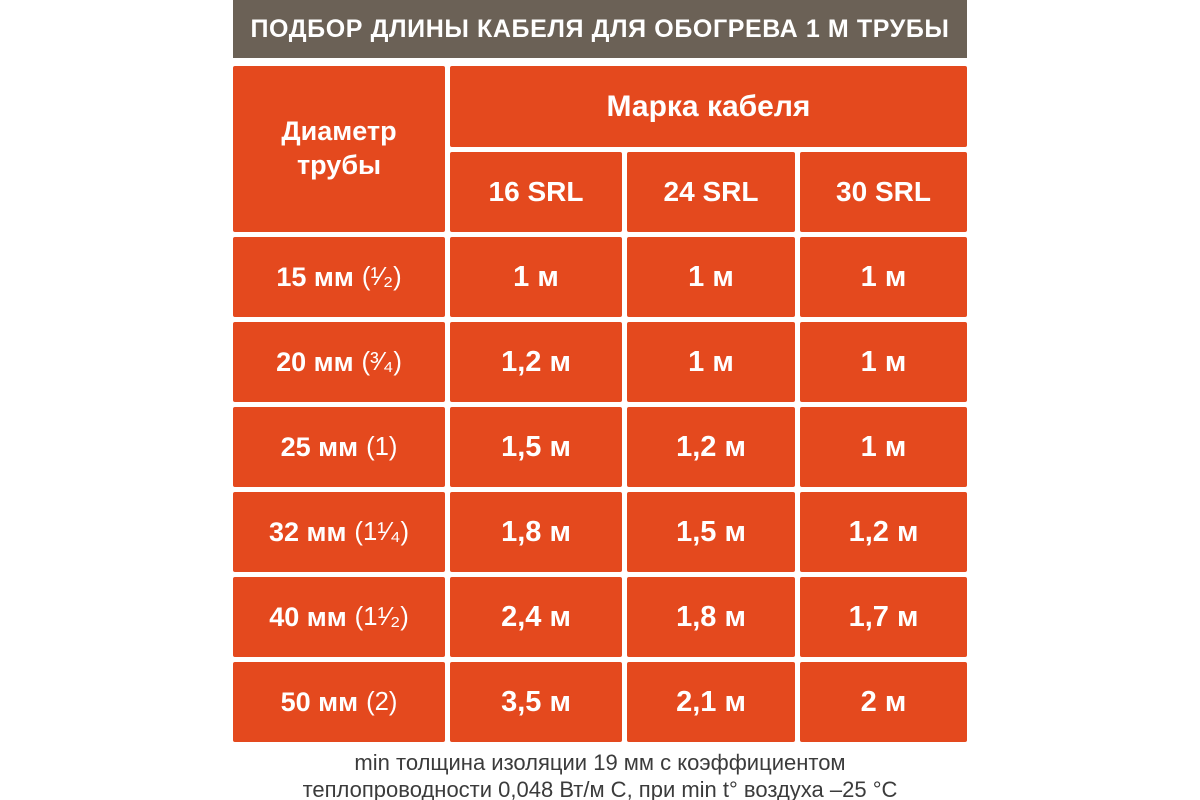 Image resolution: width=1200 pixels, height=800 pixels. Describe the element at coordinates (319, 701) in the screenshot. I see `diameter-size: 50 мм` at that location.